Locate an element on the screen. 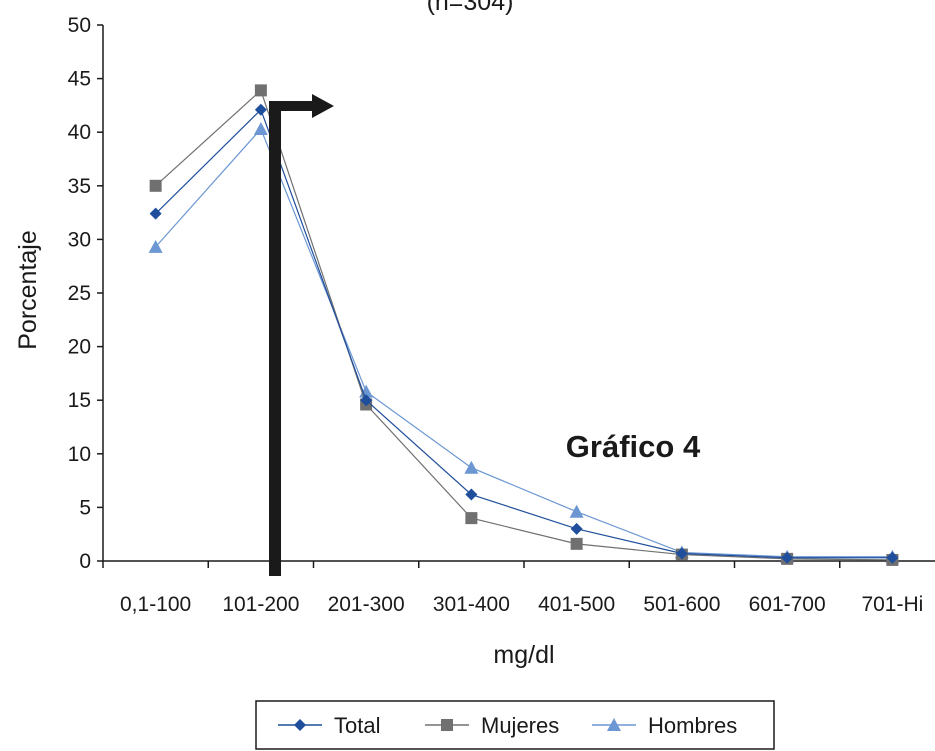  legend: Total Mujeres Hombres is located at coordinates (515, 725).